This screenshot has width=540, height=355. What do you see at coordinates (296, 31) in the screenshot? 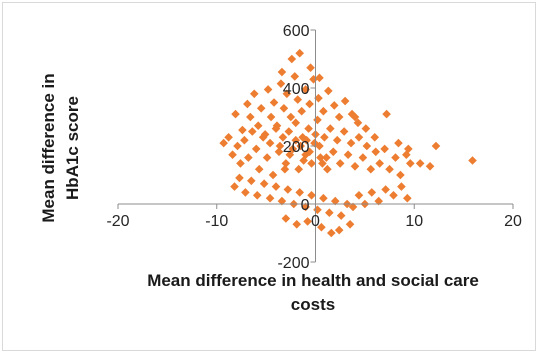
I see `y-tick-label: 600` at bounding box center [296, 31].